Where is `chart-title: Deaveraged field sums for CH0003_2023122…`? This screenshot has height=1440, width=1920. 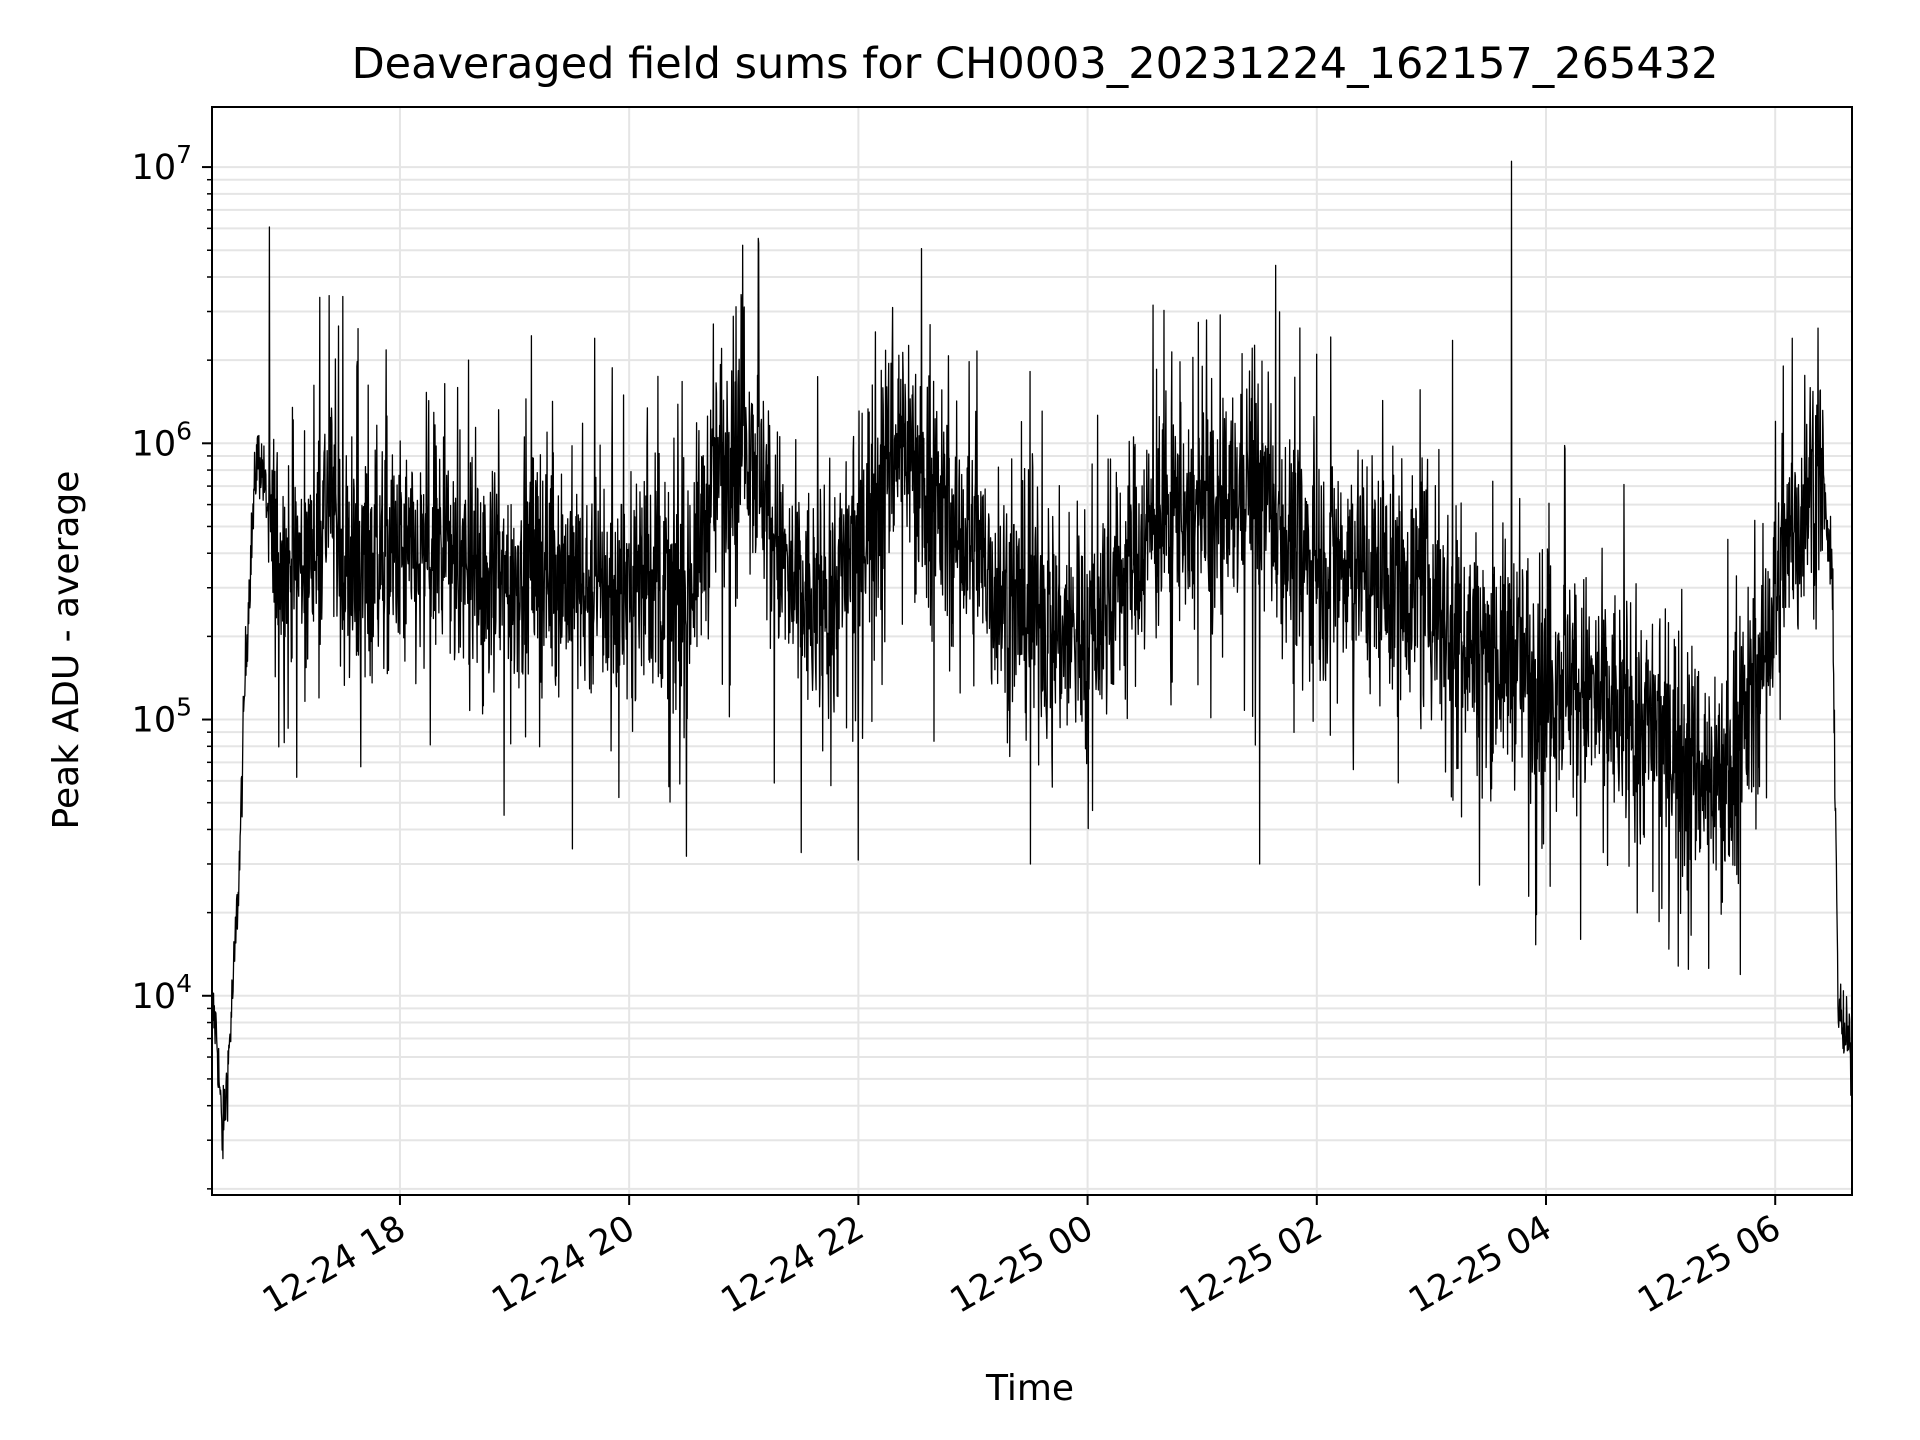 chart-title: Deaveraged field sums for CH0003_2023122… is located at coordinates (1035, 64).